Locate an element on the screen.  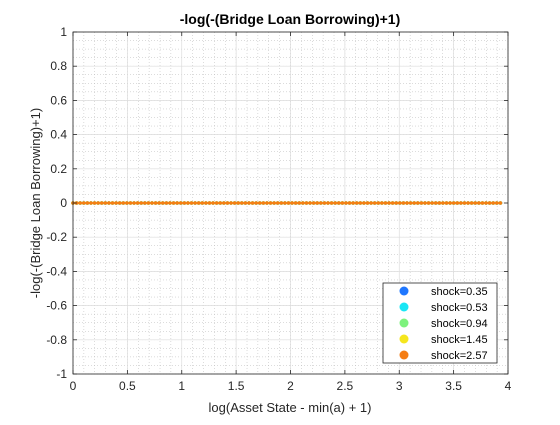
x-tick-label: 3 is located at coordinates (399, 386).